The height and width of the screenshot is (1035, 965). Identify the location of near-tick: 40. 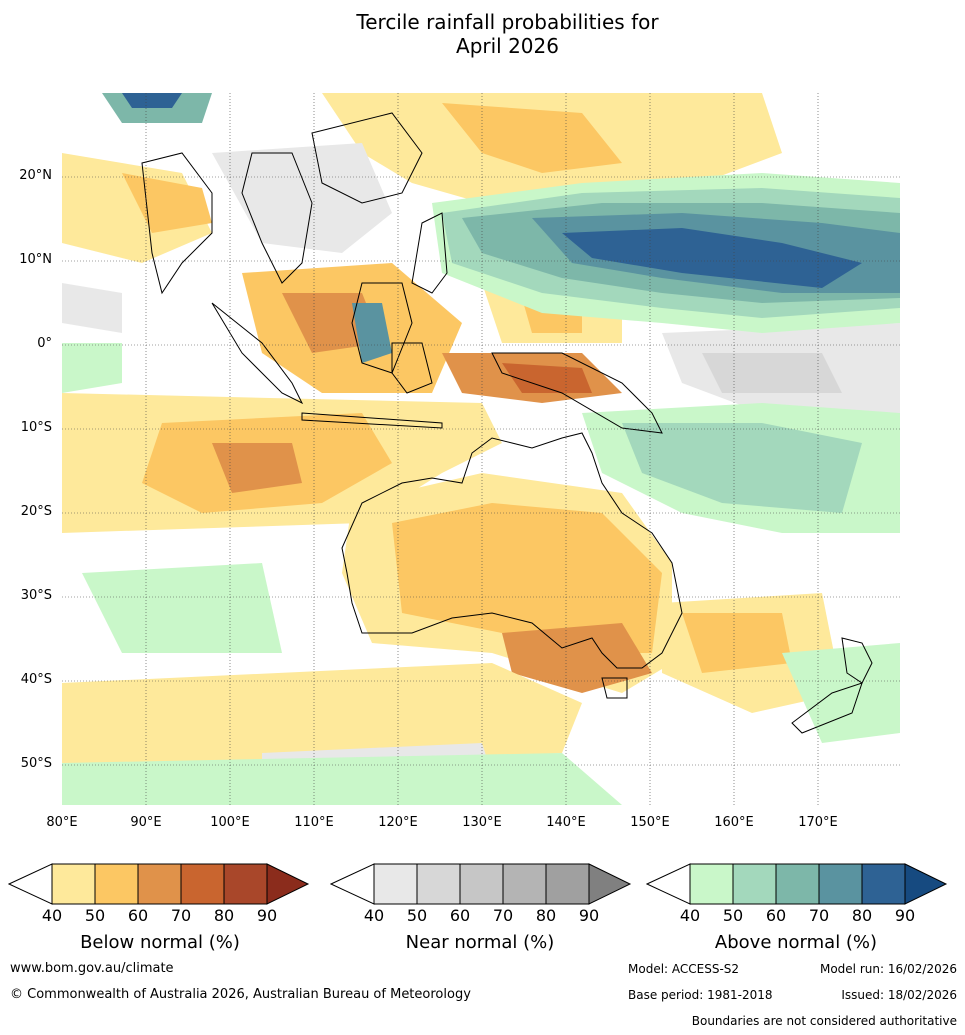
(374, 915).